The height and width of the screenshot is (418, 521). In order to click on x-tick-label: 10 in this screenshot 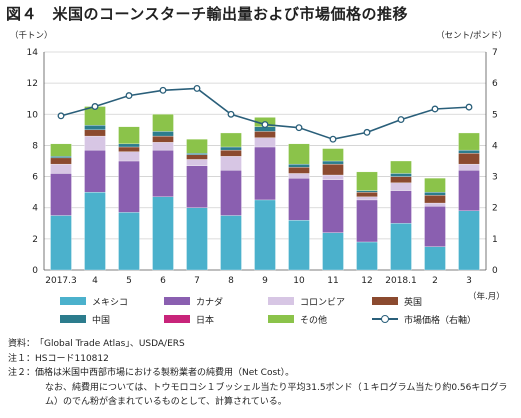, I will do `click(299, 281)`.